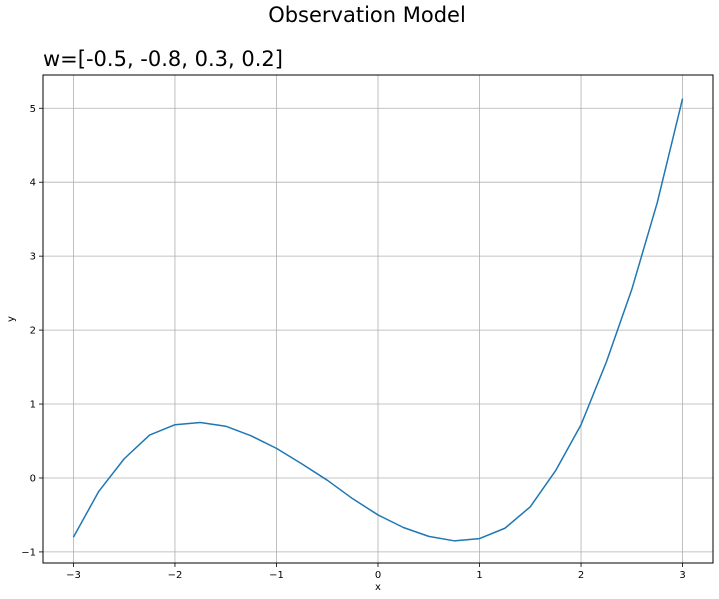  I want to click on x-tick-label: 0, so click(378, 575).